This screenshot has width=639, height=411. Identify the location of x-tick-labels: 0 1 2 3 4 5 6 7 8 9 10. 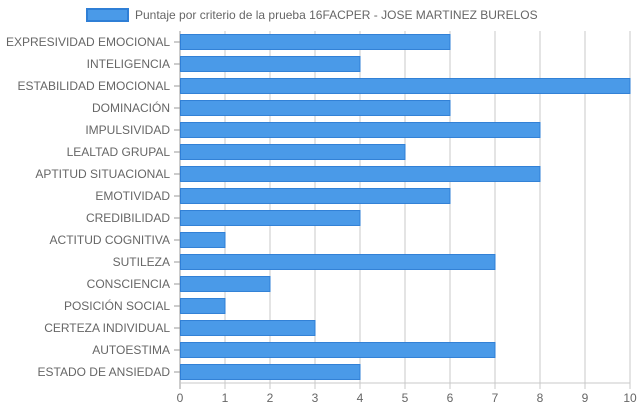
(407, 398).